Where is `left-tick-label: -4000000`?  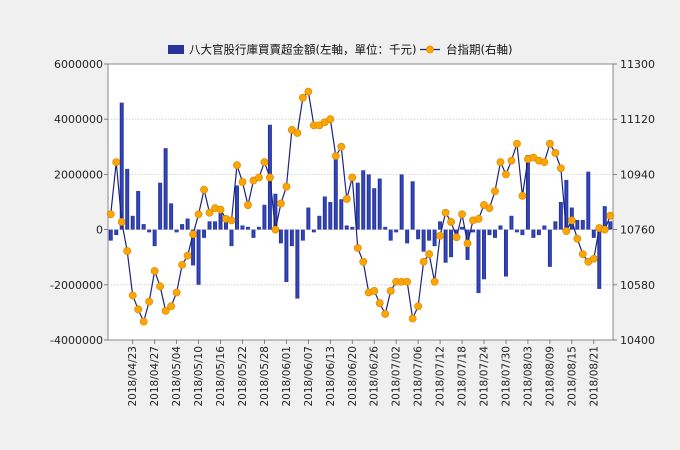
left-tick-label: -4000000 is located at coordinates (76, 340).